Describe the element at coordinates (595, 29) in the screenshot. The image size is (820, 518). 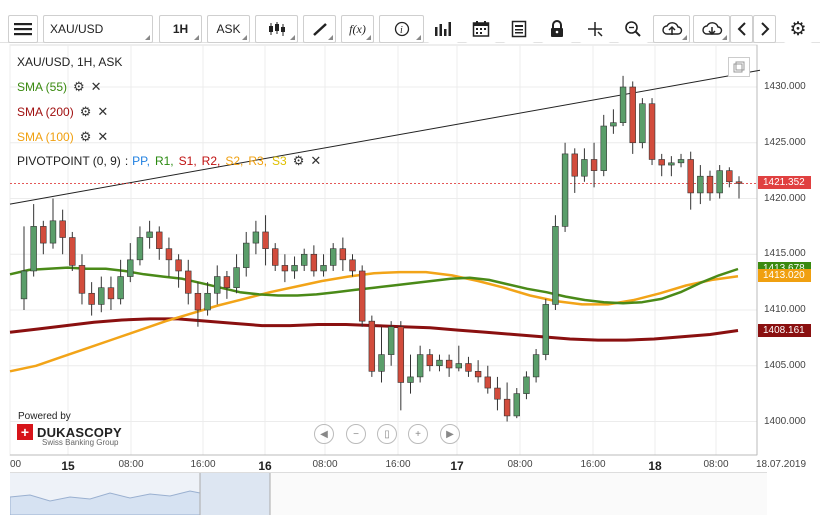
I see `crosshair-icon` at that location.